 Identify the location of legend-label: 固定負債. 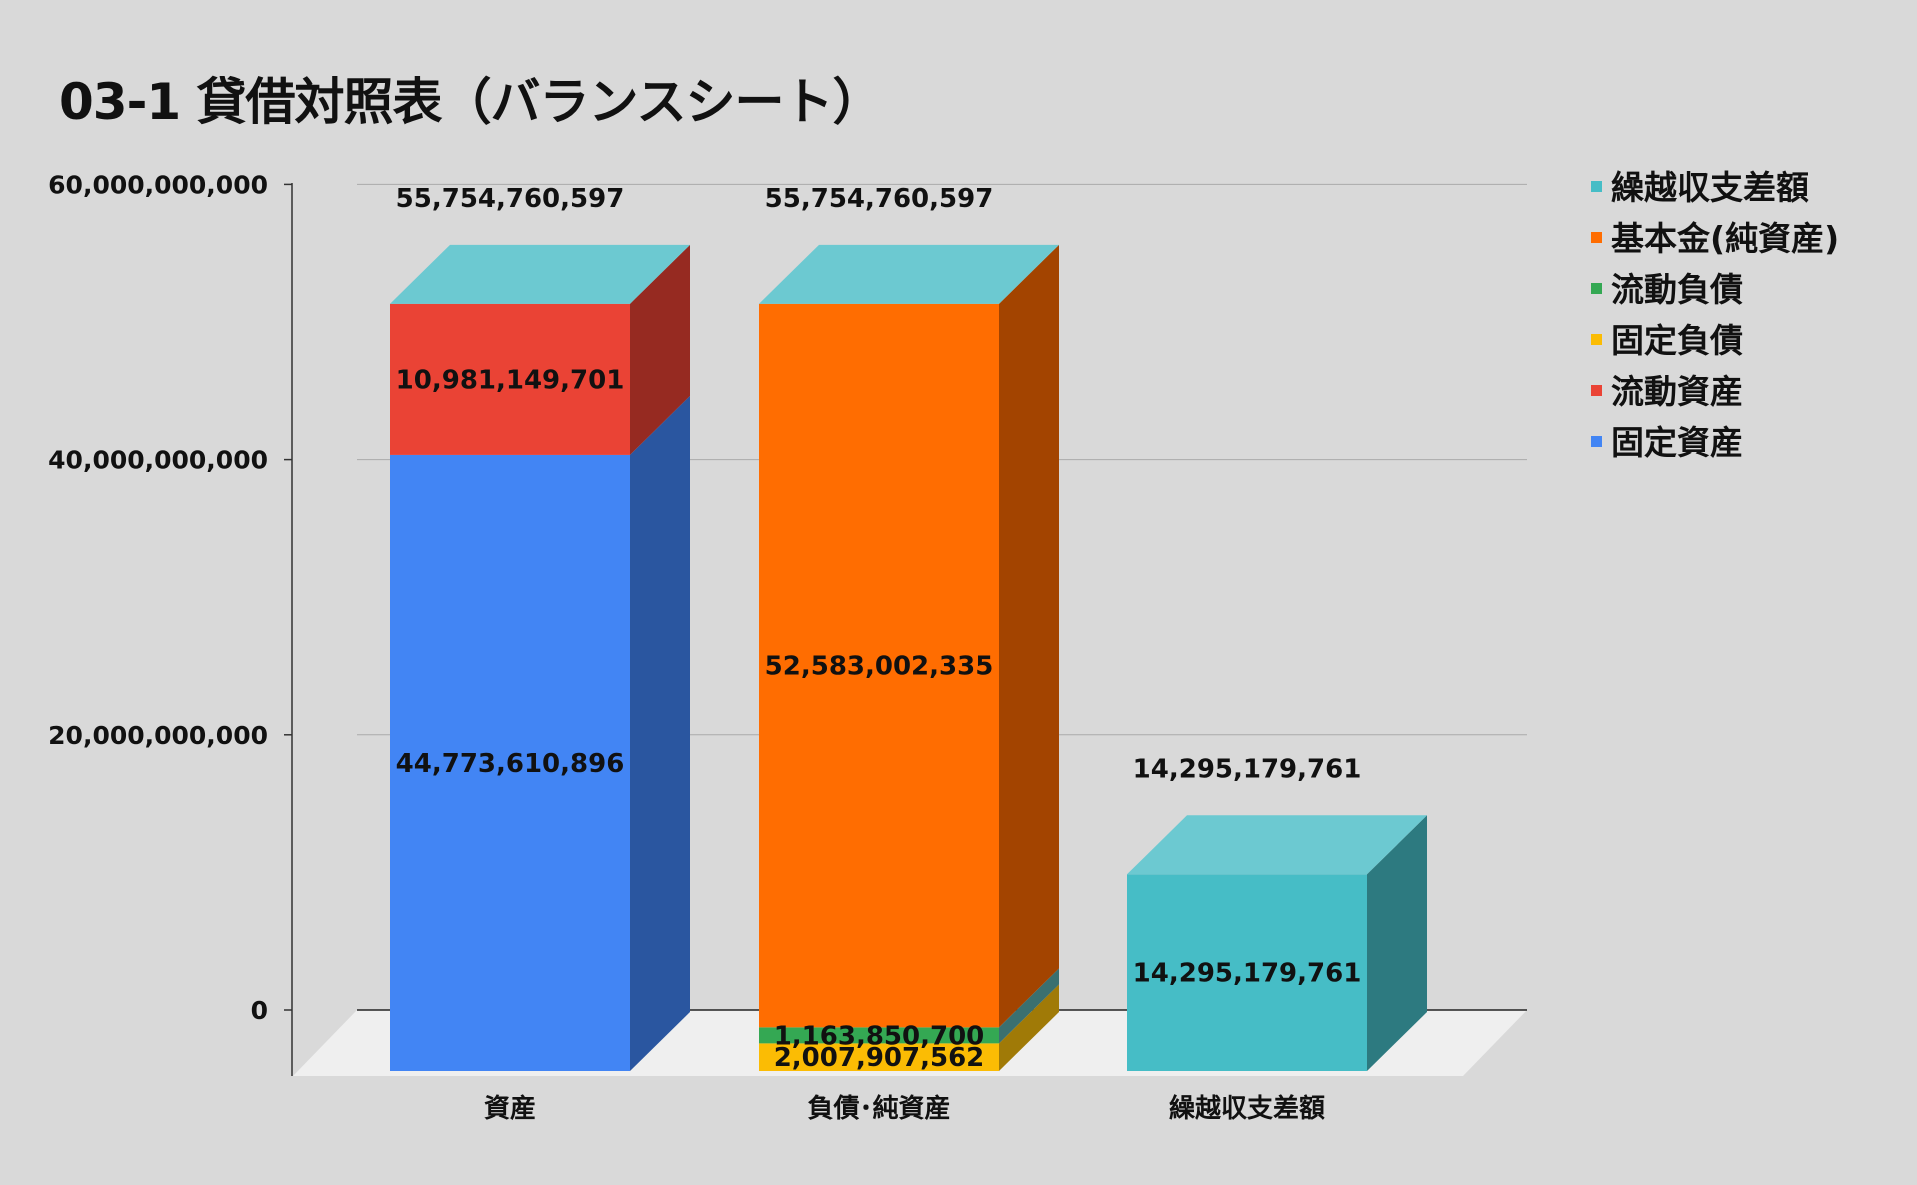
(1677, 340).